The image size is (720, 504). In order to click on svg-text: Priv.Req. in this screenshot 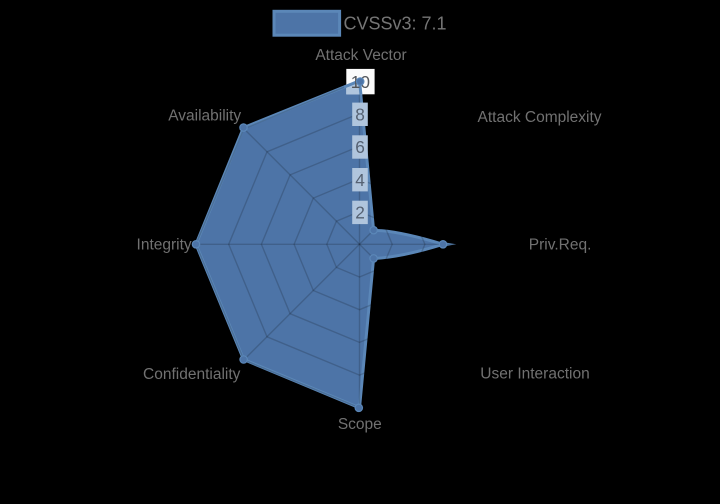, I will do `click(560, 245)`.